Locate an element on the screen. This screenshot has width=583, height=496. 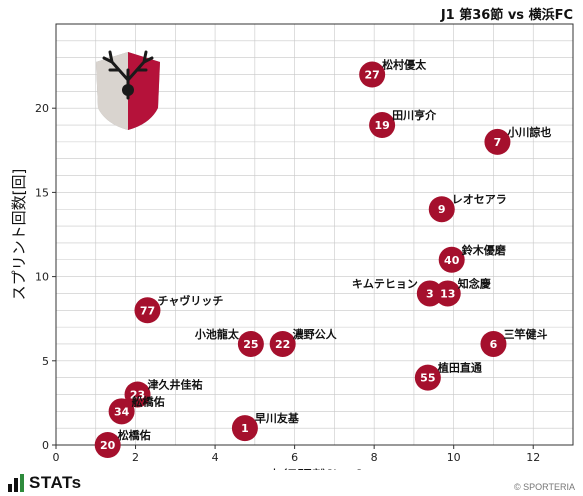
player-number: 27 is located at coordinates (372, 75).